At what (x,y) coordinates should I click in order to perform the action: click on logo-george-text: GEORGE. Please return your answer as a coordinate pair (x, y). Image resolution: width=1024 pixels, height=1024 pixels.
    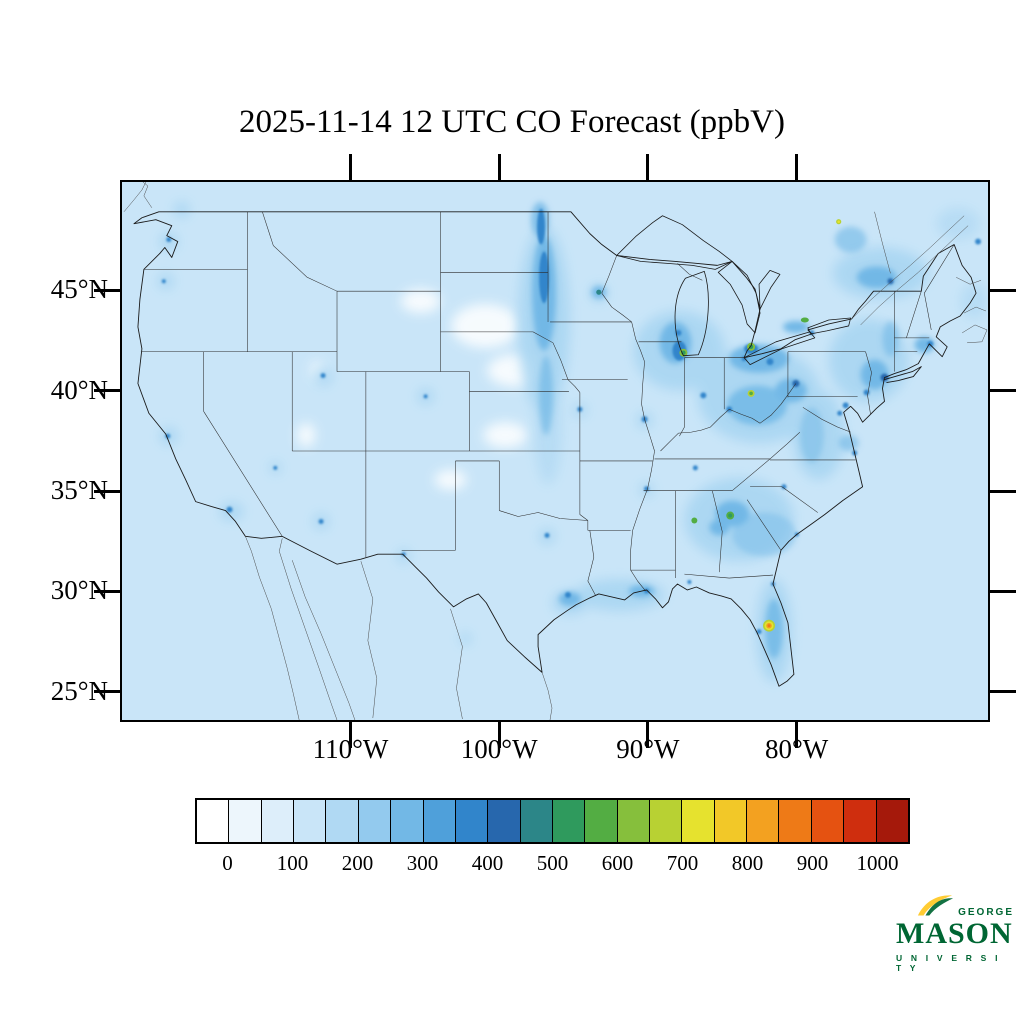
    Looking at the image, I should click on (986, 912).